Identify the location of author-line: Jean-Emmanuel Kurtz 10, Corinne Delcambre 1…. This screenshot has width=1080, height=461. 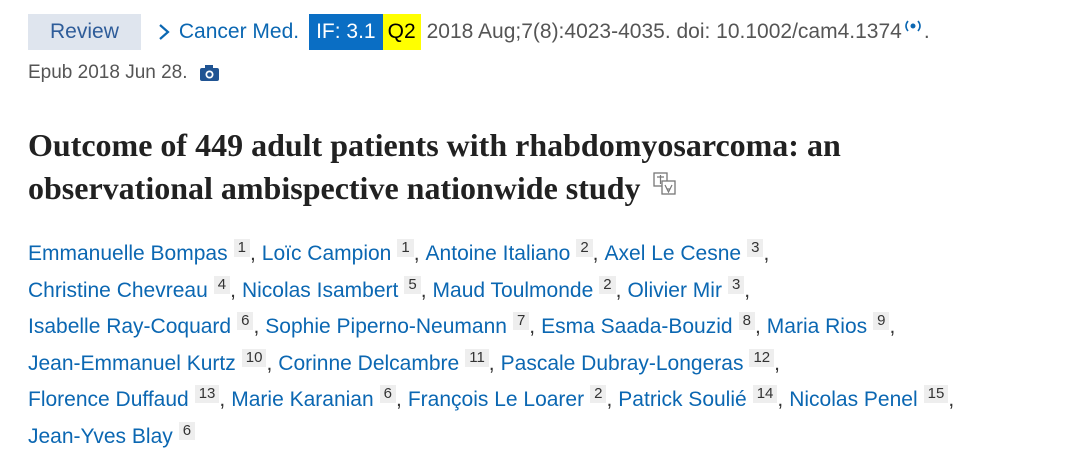
(494, 364).